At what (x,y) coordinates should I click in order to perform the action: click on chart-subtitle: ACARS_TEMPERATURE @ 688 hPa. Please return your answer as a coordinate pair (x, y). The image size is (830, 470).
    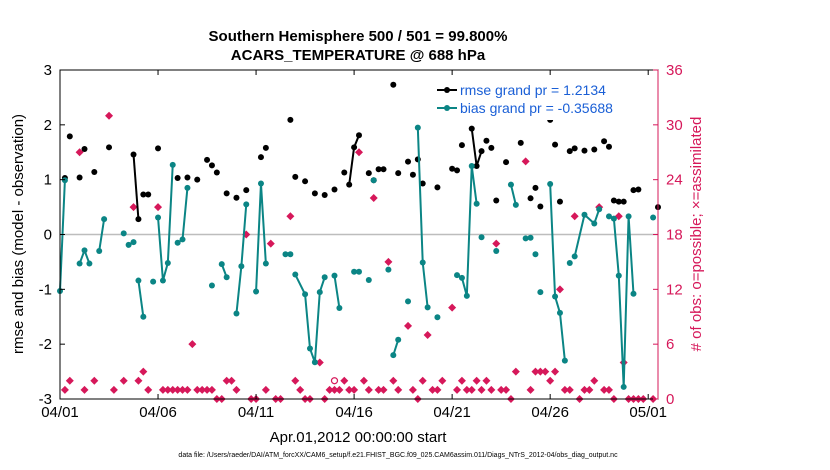
    Looking at the image, I should click on (358, 55).